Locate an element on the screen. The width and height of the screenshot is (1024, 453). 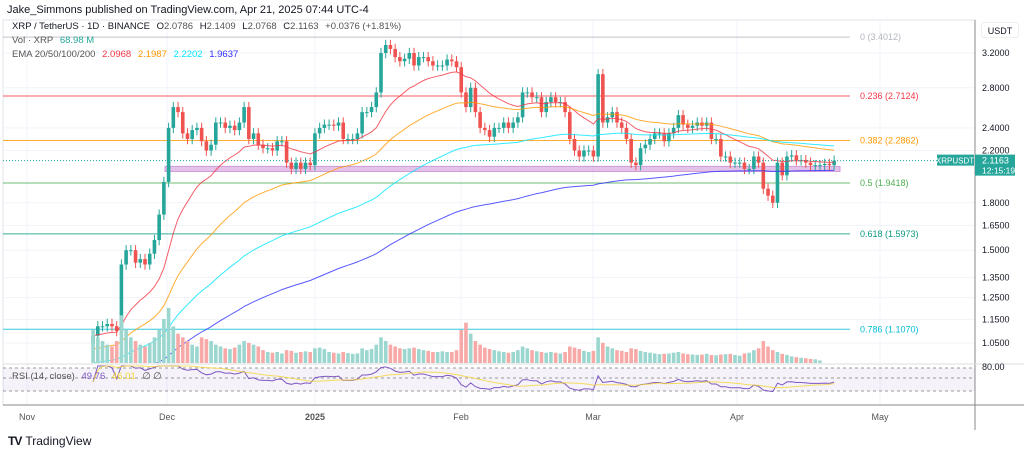
fib-label: 0.236 (2.7124) is located at coordinates (889, 96).